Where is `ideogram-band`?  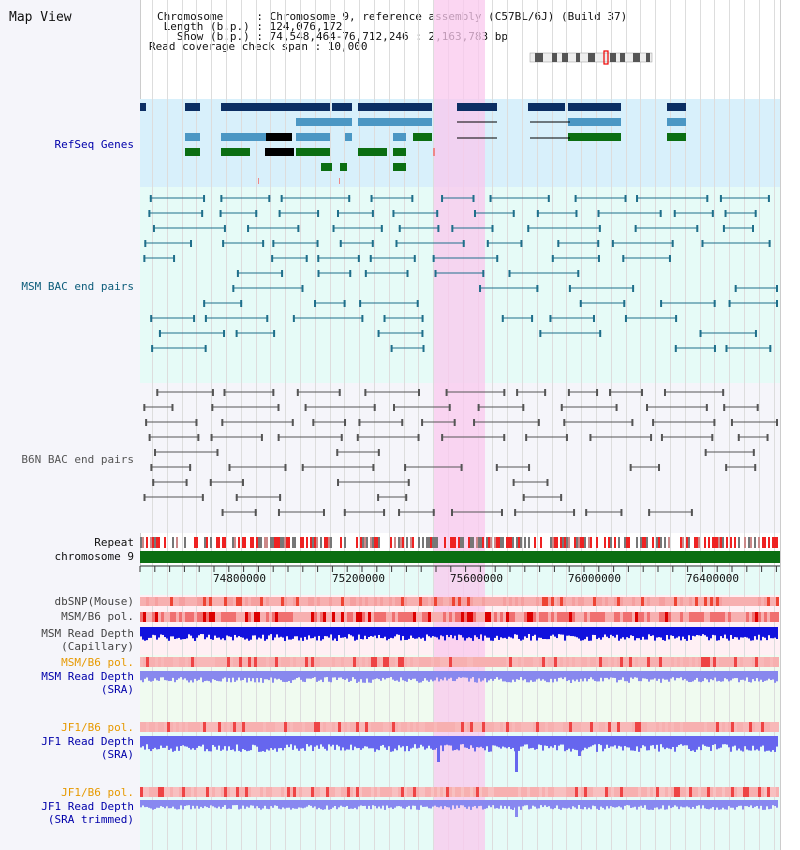 ideogram-band is located at coordinates (636, 57).